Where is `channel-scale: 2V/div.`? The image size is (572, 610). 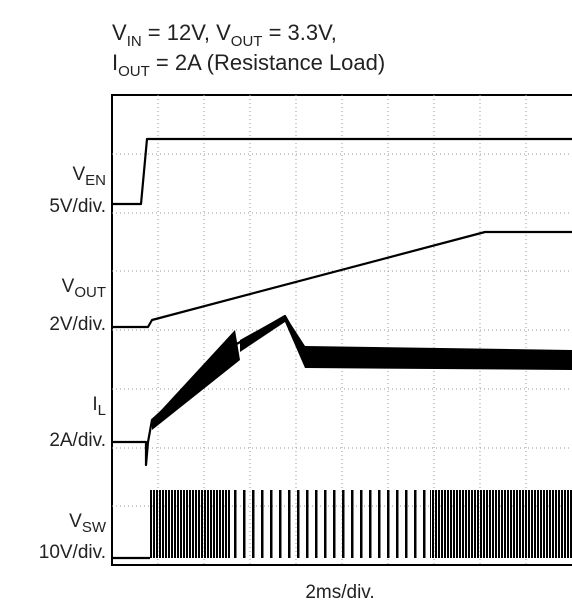 channel-scale: 2V/div. is located at coordinates (77, 324).